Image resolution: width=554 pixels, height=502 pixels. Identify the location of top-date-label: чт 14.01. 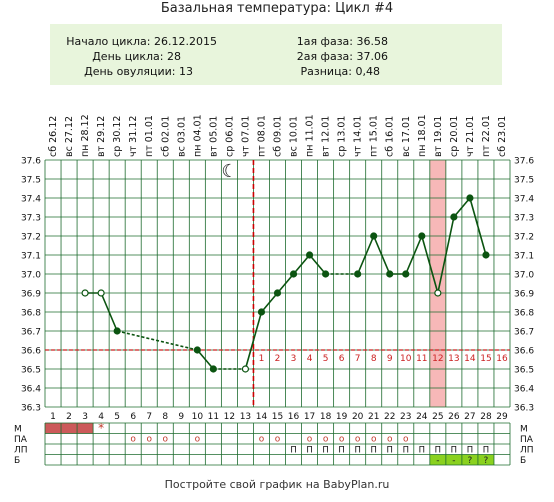
(358, 136).